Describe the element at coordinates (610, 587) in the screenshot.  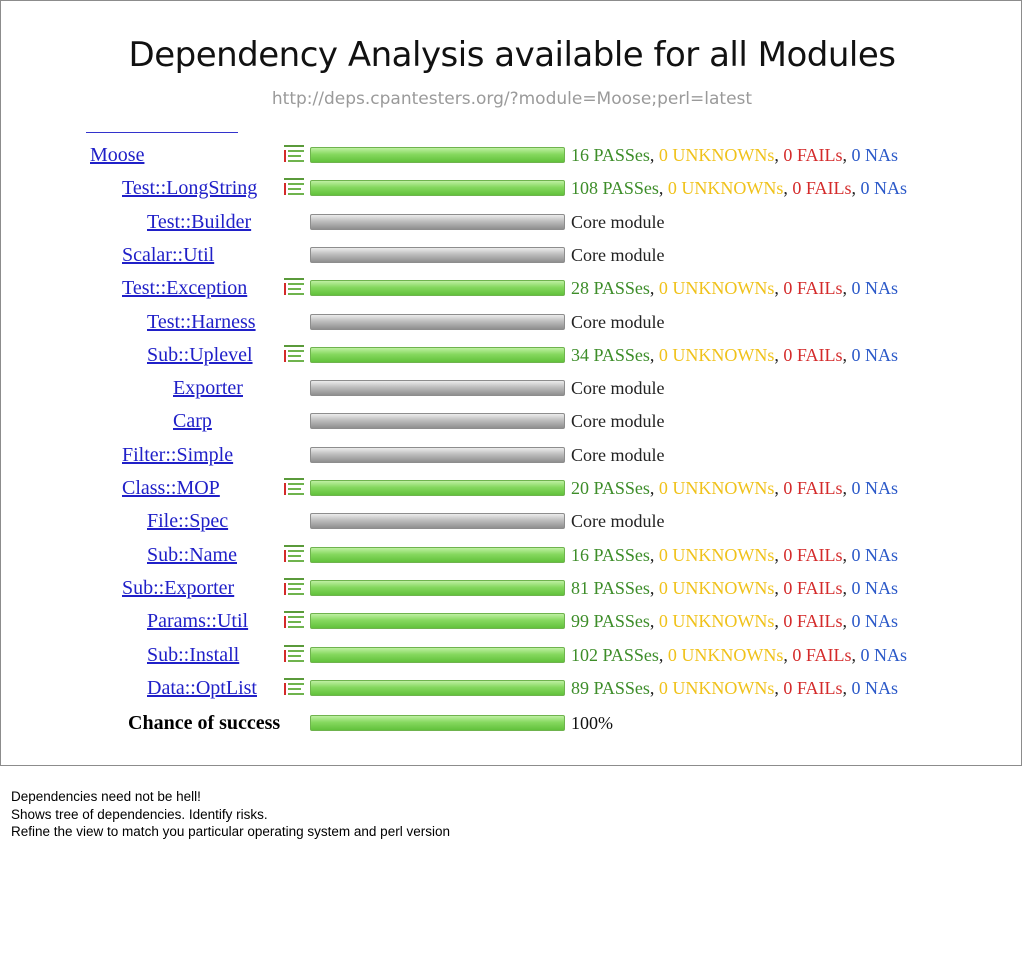
I see `pass-count: 81 PASSes` at that location.